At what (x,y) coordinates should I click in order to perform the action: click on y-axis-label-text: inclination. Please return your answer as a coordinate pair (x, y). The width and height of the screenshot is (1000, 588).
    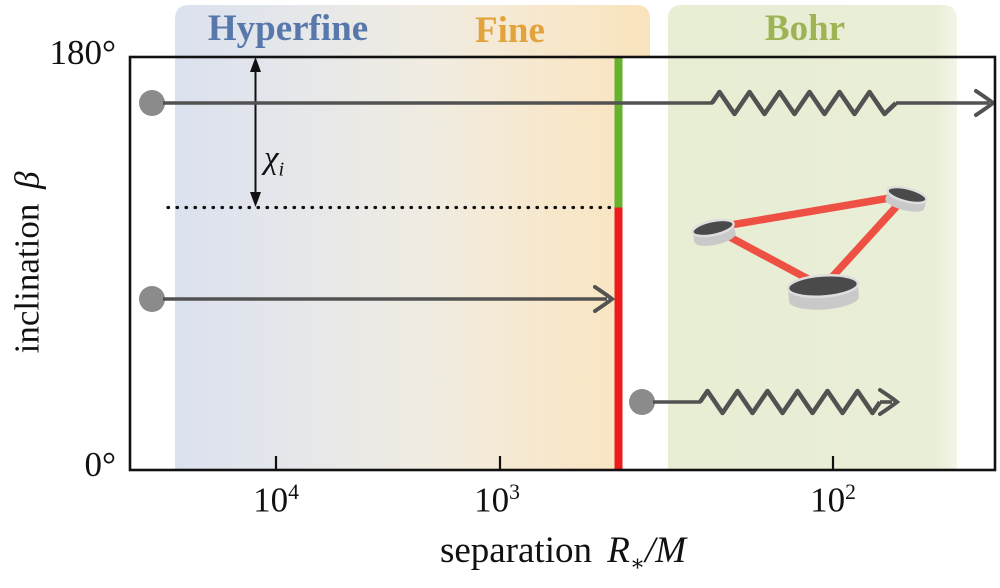
    Looking at the image, I should click on (27, 278).